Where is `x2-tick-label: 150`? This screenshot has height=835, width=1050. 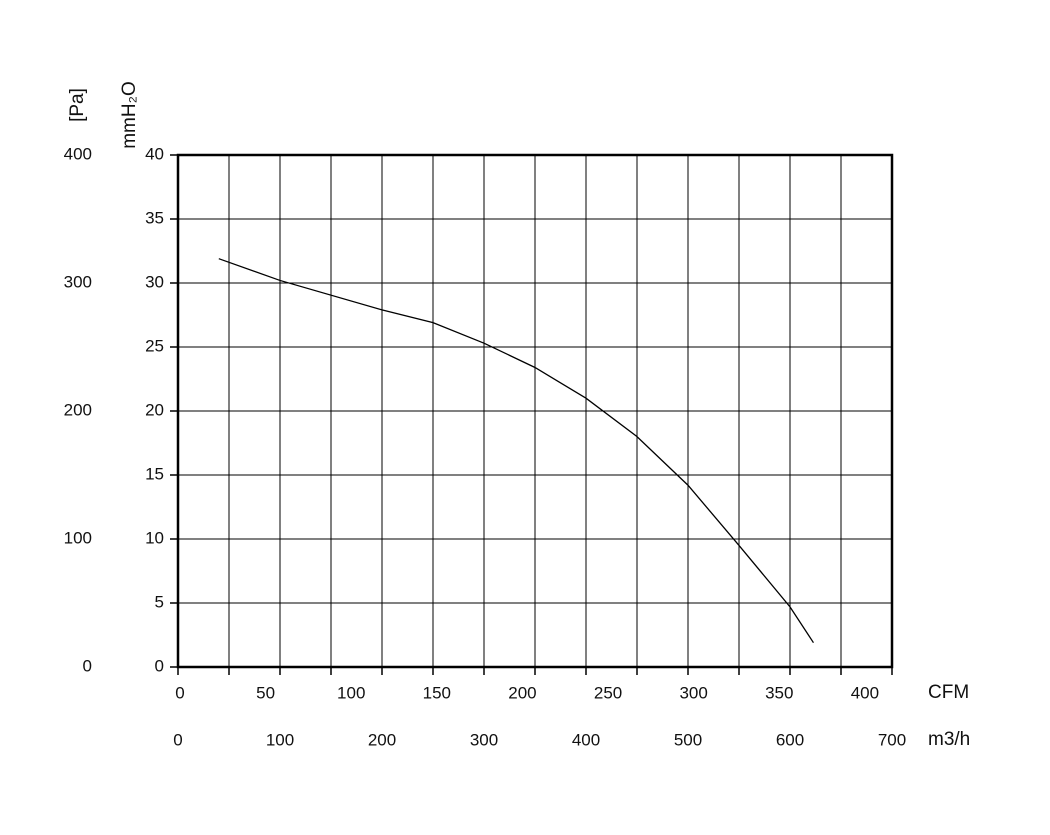
x2-tick-label: 150 is located at coordinates (437, 692).